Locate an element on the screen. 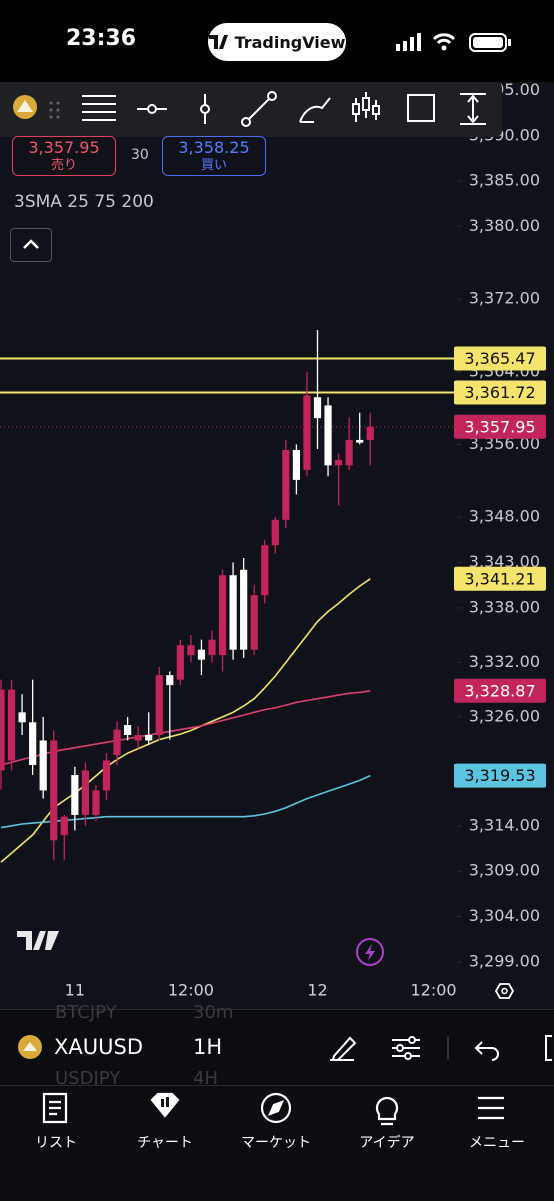 The width and height of the screenshot is (554, 1201). app-pill: TradingView is located at coordinates (277, 42).